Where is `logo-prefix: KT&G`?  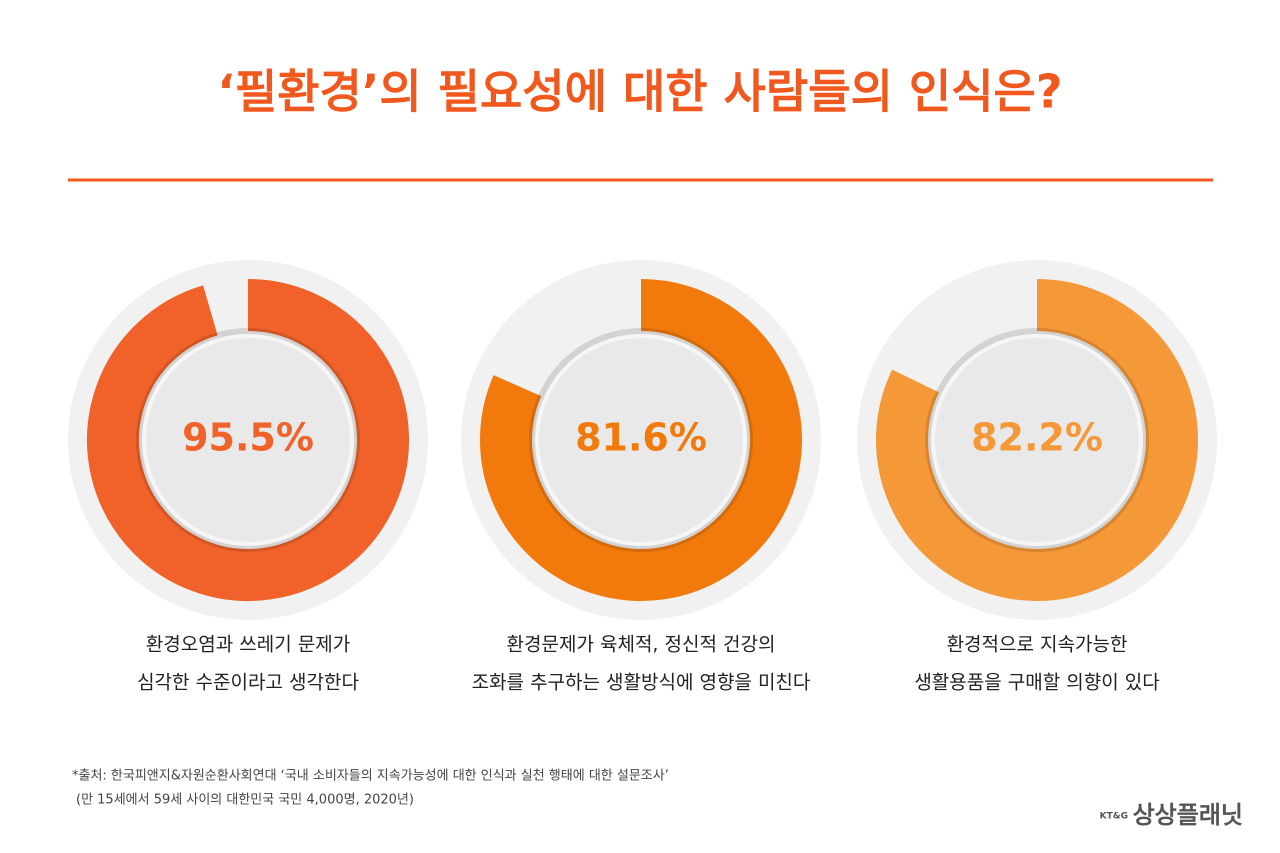
logo-prefix: KT&G is located at coordinates (1114, 817).